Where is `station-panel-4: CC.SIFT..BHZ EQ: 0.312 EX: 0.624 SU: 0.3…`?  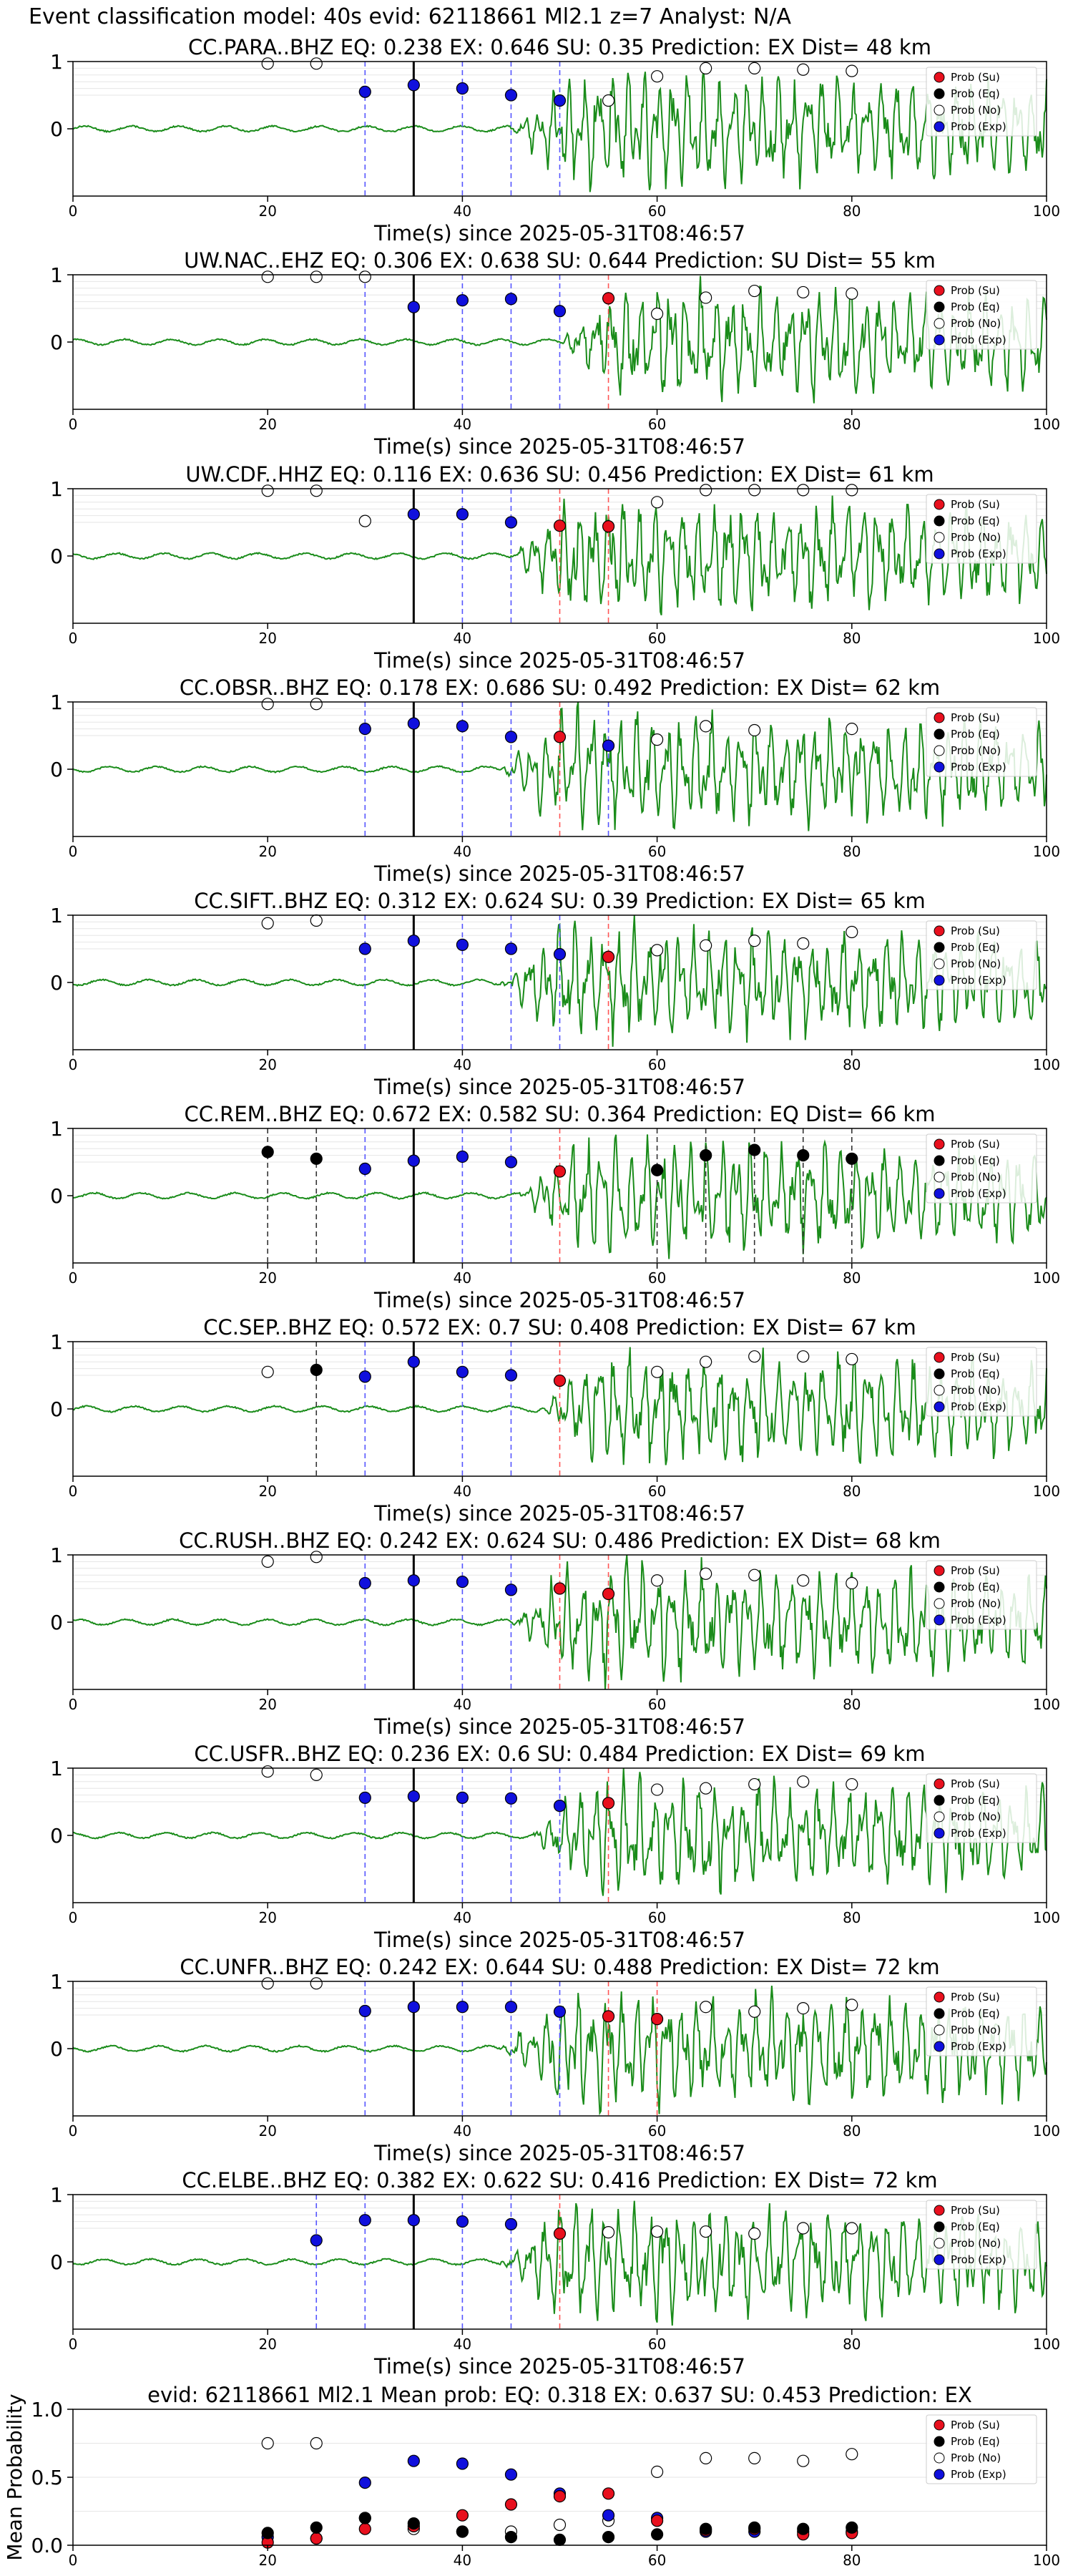
station-panel-4: CC.SIFT..BHZ EQ: 0.312 EX: 0.624 SU: 0.3… is located at coordinates (555, 994).